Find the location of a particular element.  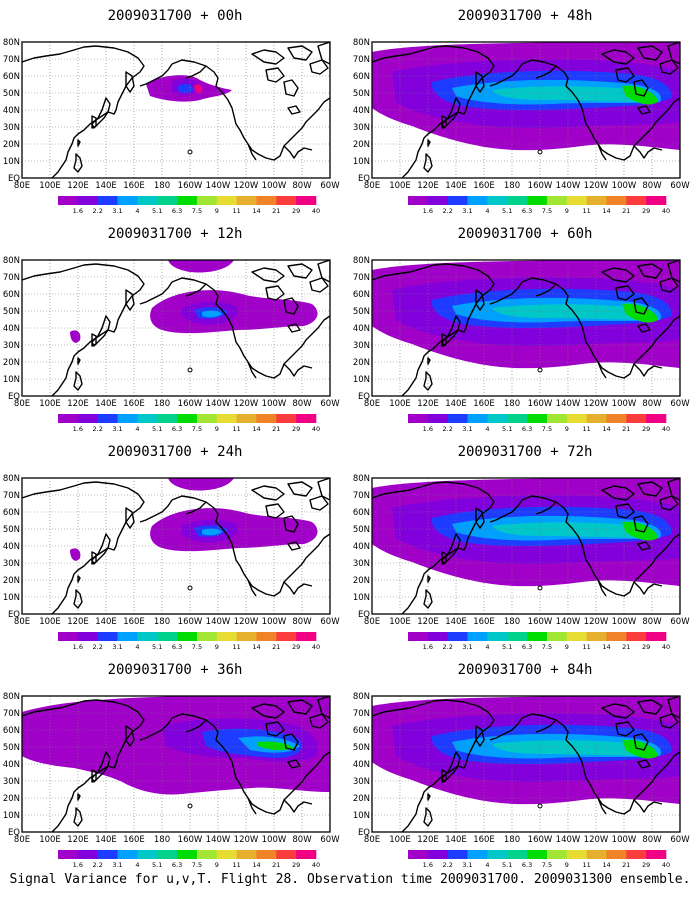

panel-title: 2009031700 + 00h is located at coordinates (175, 16).